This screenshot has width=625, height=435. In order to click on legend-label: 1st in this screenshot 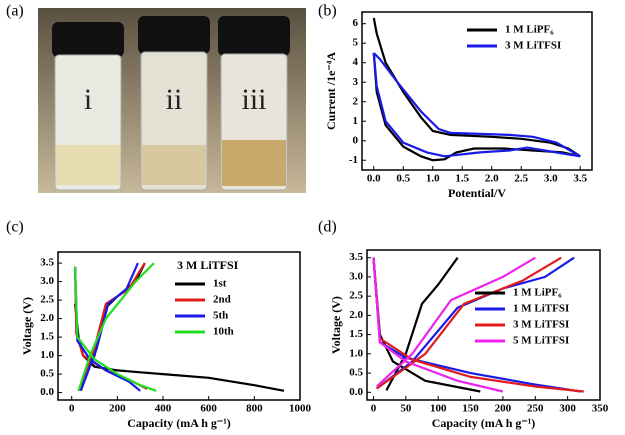, I will do `click(220, 284)`.